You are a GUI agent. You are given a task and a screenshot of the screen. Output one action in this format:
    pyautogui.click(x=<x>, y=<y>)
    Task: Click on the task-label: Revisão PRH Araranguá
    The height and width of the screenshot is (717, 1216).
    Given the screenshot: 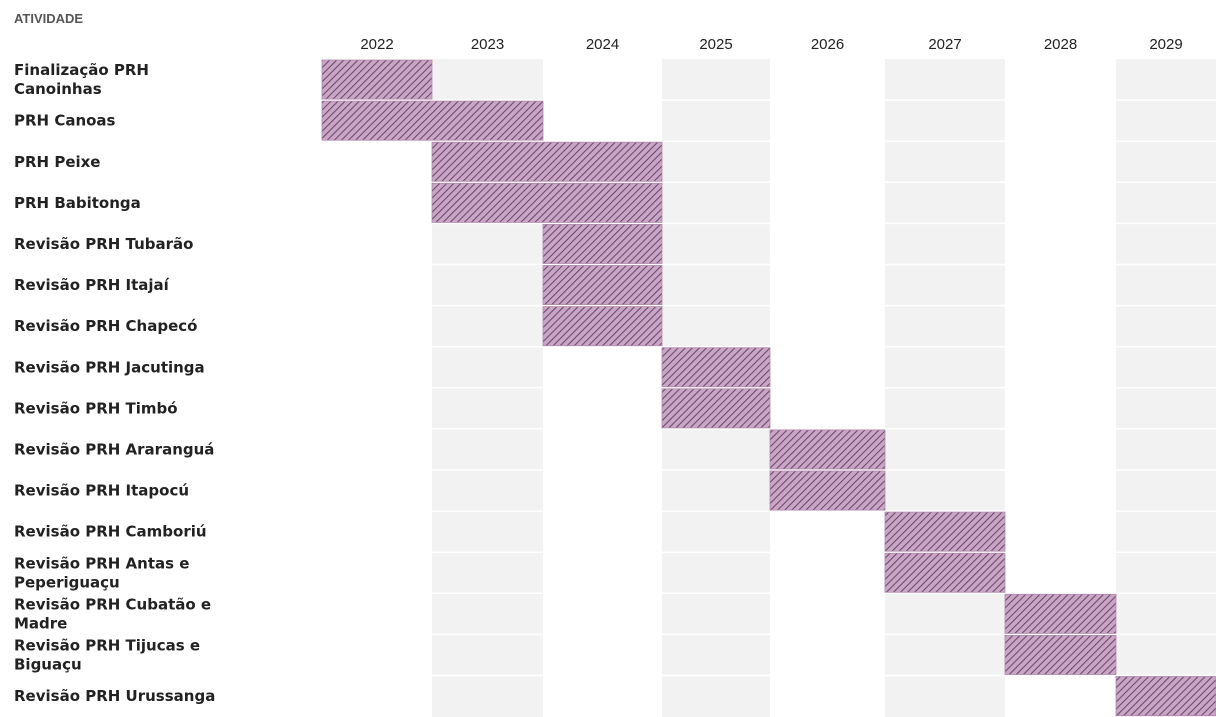 What is the action you would take?
    pyautogui.click(x=114, y=449)
    